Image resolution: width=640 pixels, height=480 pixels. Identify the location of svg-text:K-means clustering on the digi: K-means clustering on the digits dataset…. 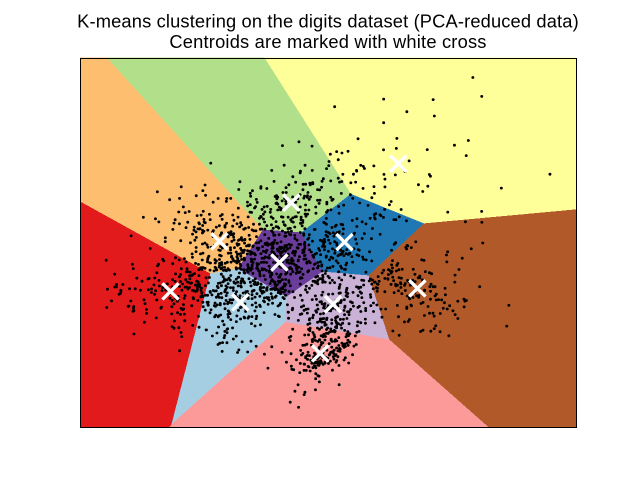
(328, 21).